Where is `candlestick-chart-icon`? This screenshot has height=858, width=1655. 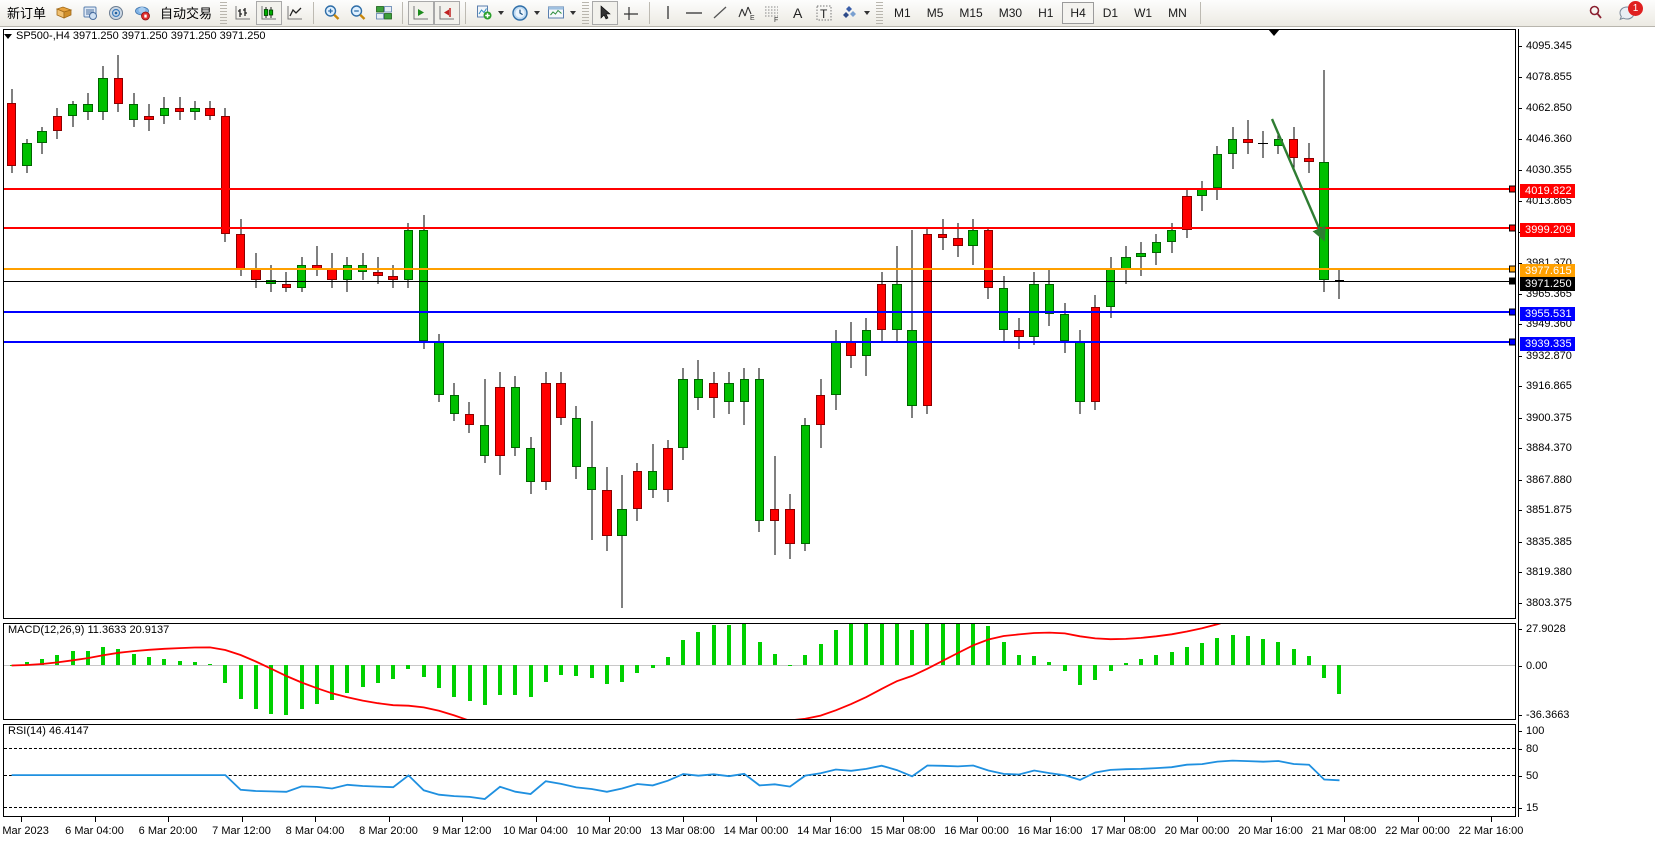
candlestick-chart-icon is located at coordinates (269, 13).